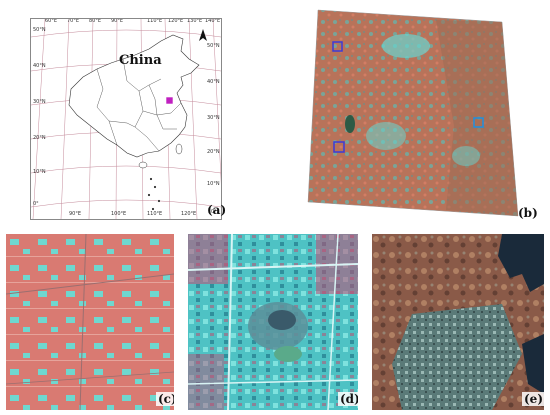 The height and width of the screenshot is (415, 550). What do you see at coordinates (119, 214) in the screenshot?
I see `lon-bottom-1: 100°E` at bounding box center [119, 214].